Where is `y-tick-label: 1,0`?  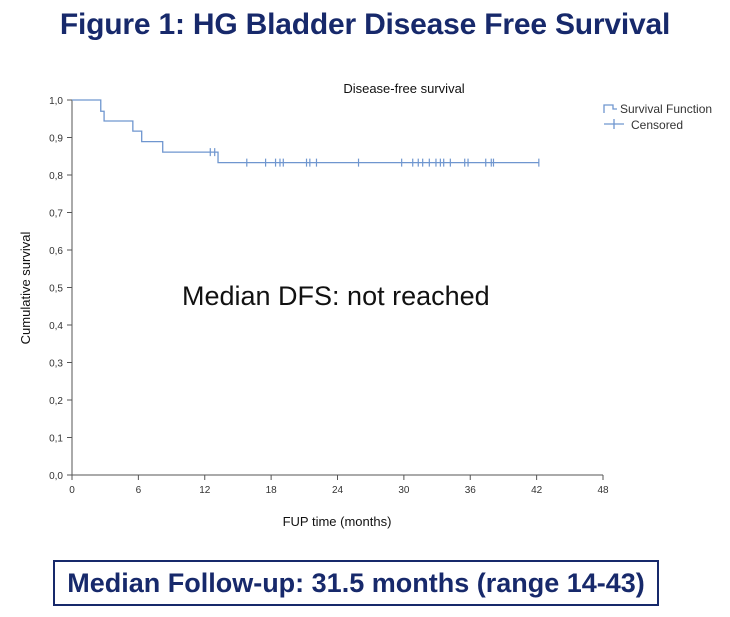
y-tick-label: 1,0 is located at coordinates (56, 101).